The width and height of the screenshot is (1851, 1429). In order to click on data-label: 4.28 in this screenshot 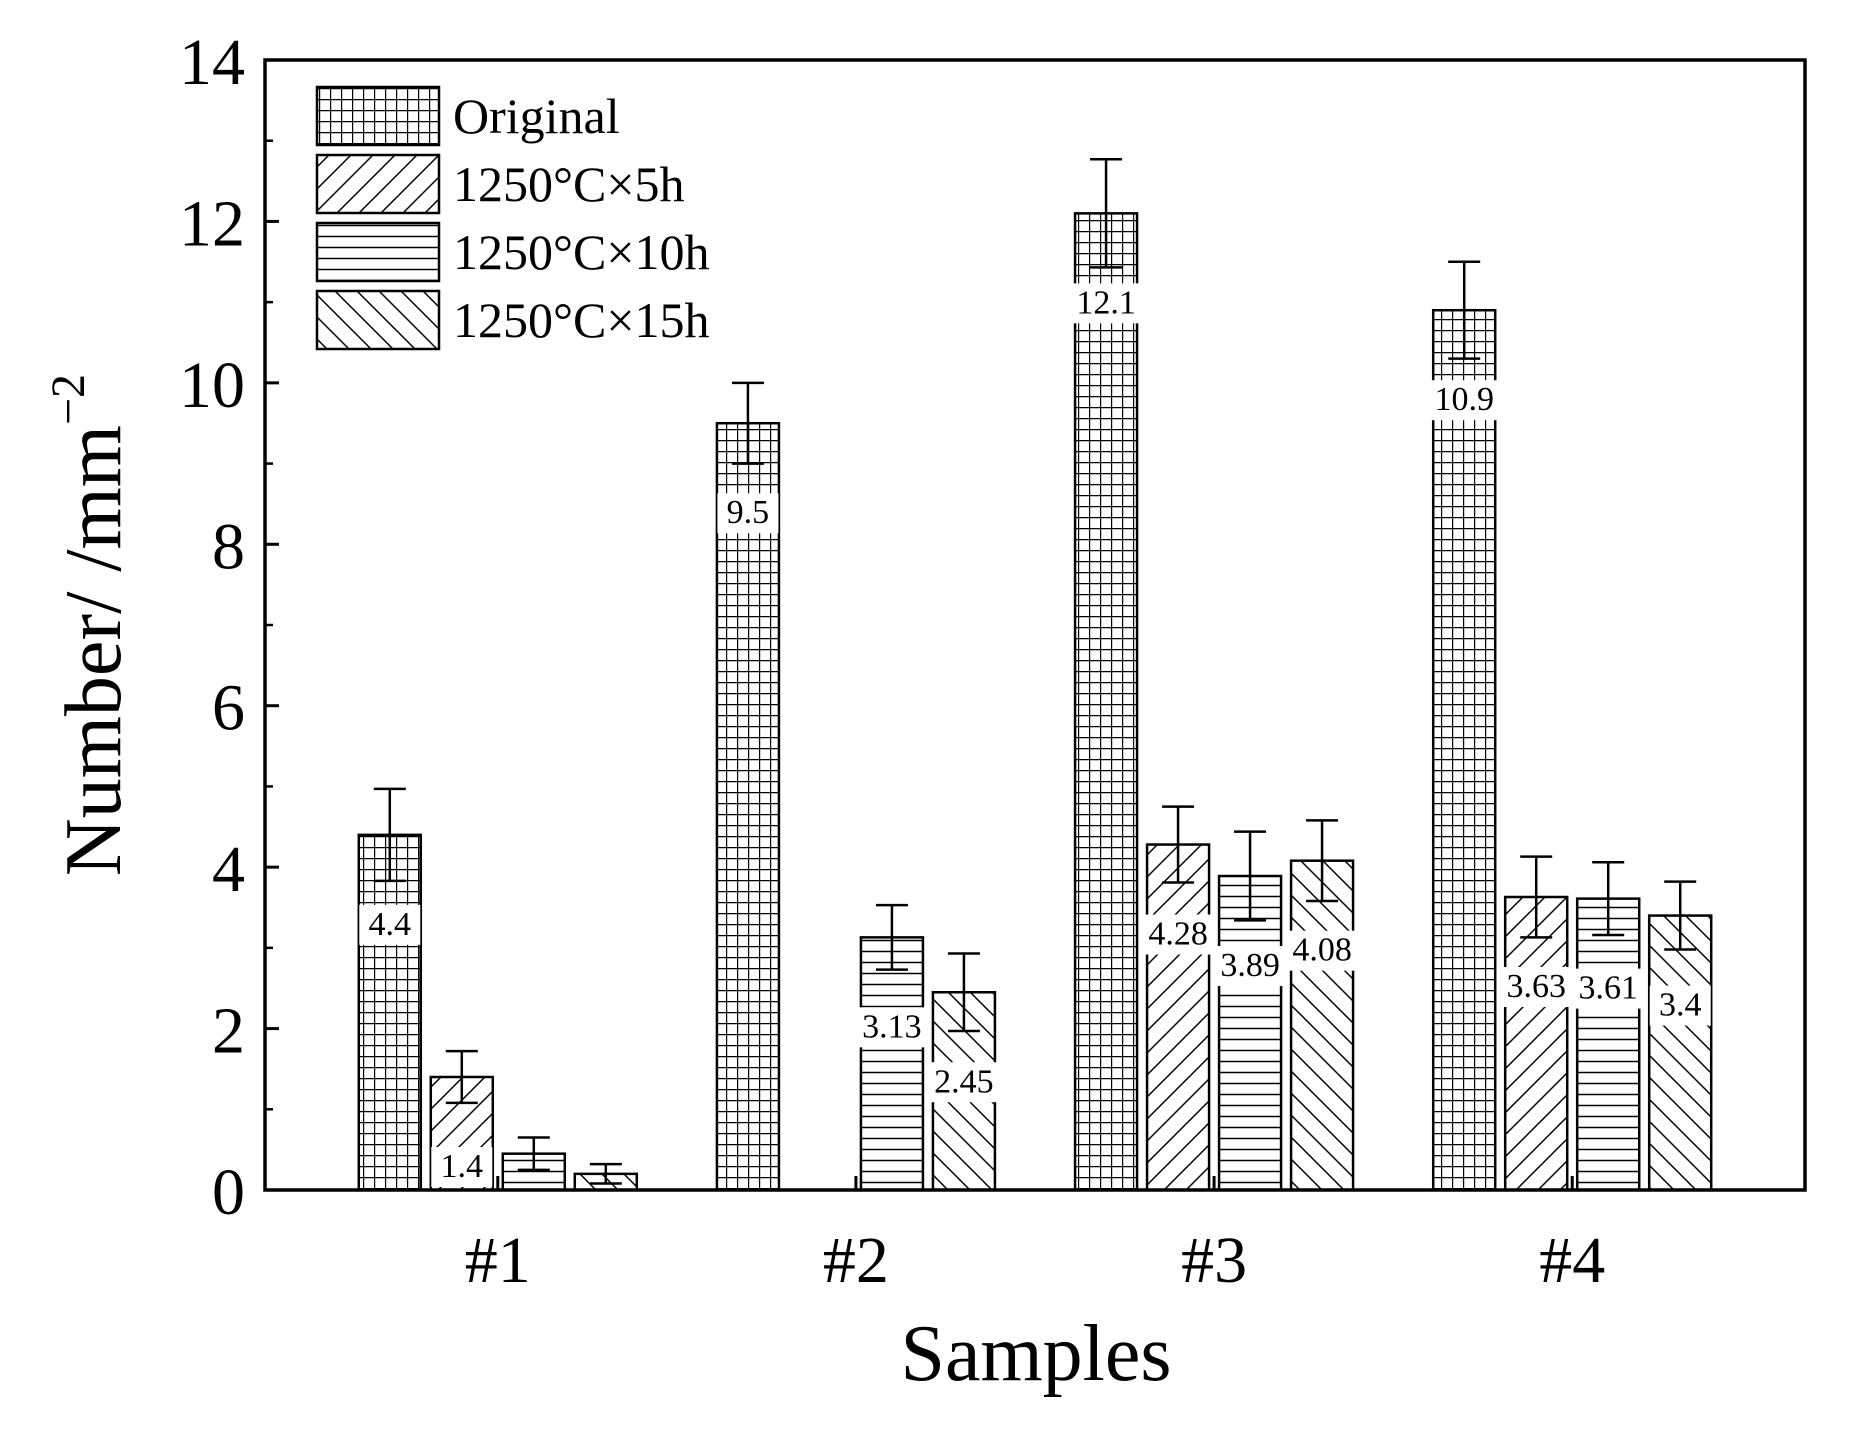, I will do `click(1178, 934)`.